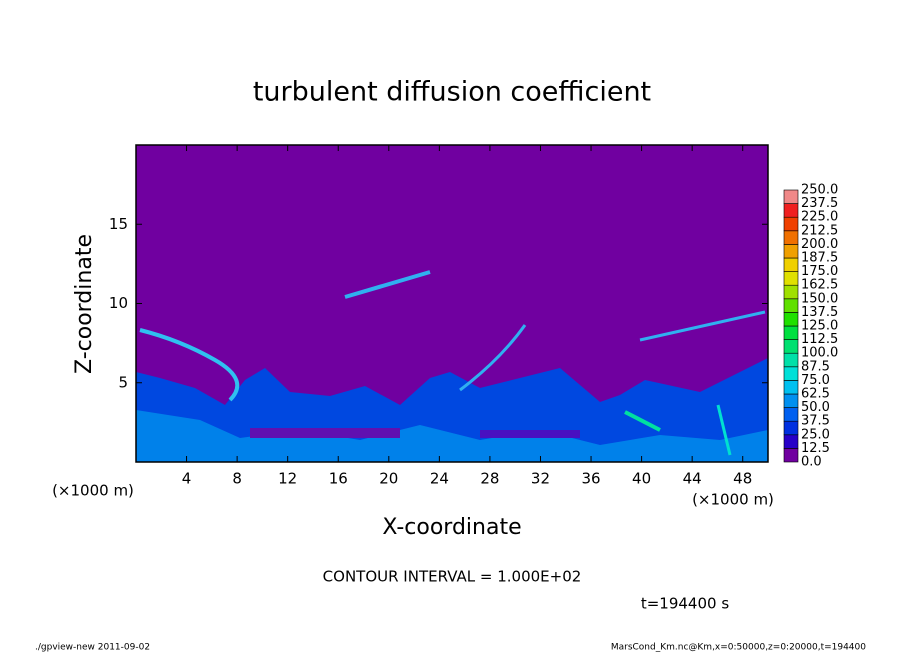 The height and width of the screenshot is (654, 904). Describe the element at coordinates (733, 500) in the screenshot. I see `y-unit: (×1000 m)` at that location.